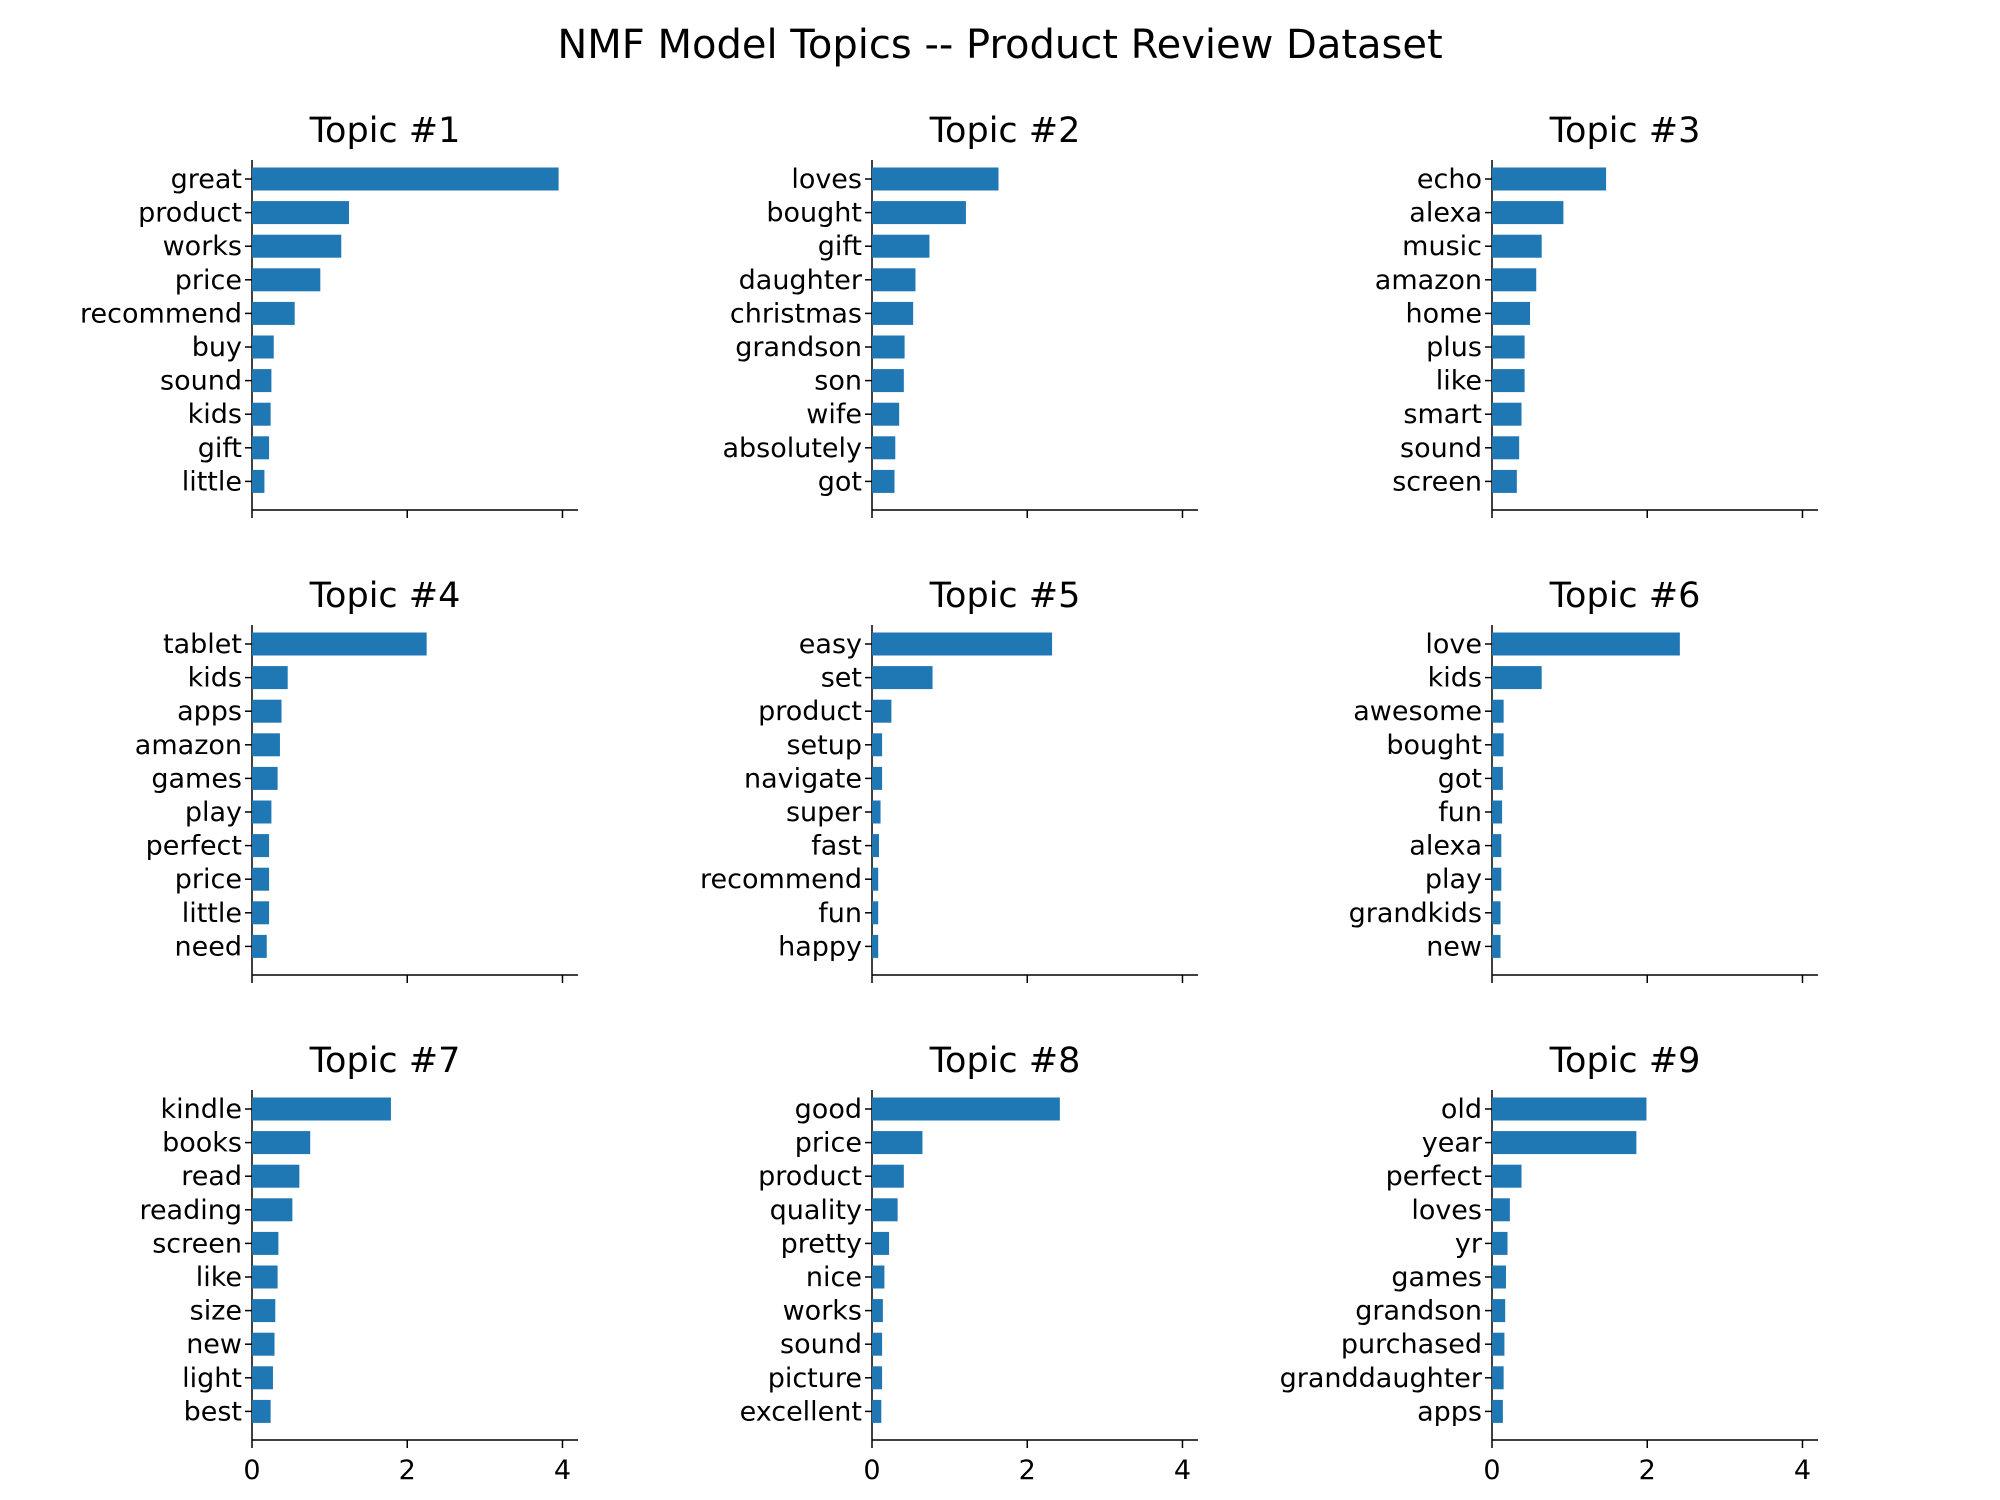 This screenshot has height=1500, width=2000. I want to click on subplot-title: Topic #4, so click(385, 596).